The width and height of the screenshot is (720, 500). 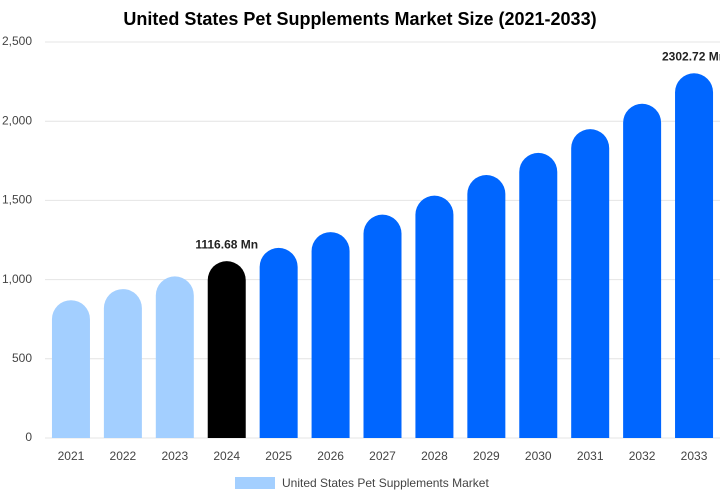 What do you see at coordinates (226, 244) in the screenshot?
I see `data-label: 1116.68 Mn` at bounding box center [226, 244].